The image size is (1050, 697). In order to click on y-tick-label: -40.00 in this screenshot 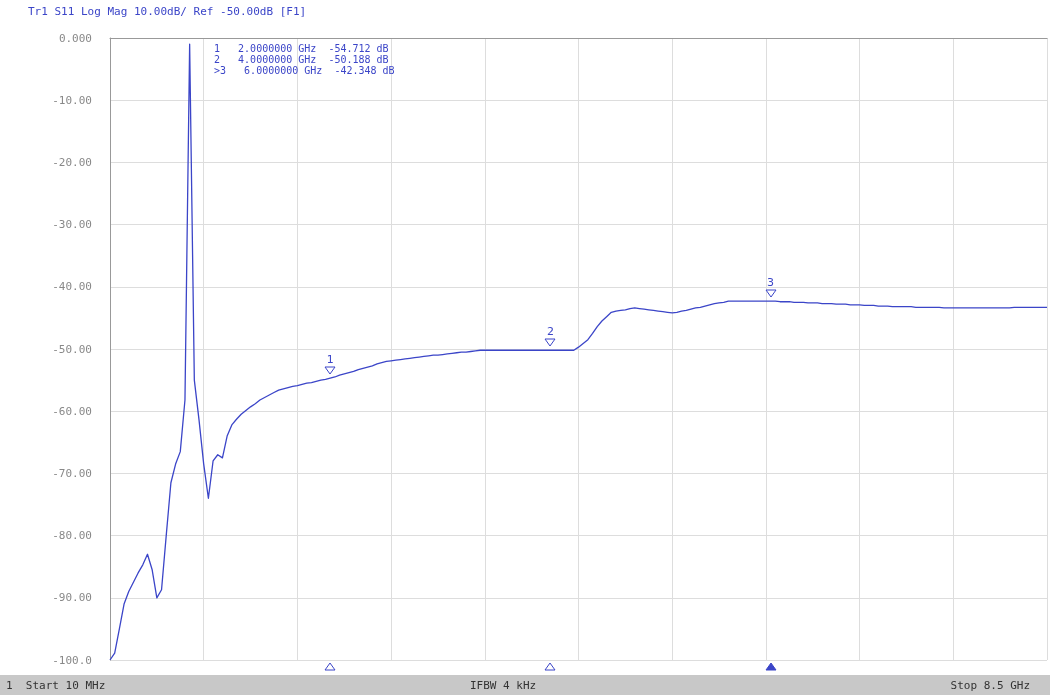, I will do `click(72, 287)`.